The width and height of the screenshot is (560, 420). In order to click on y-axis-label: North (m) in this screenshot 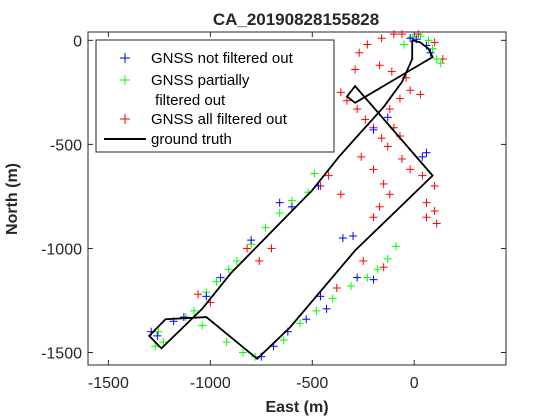, I will do `click(12, 199)`.